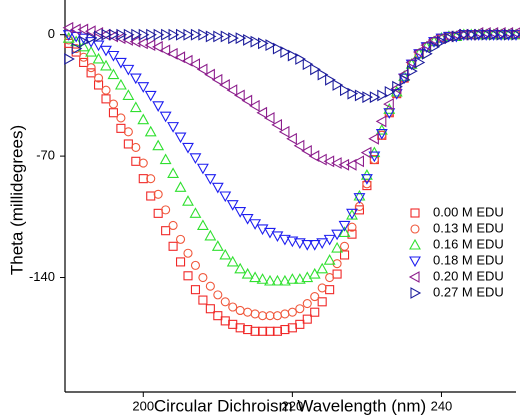 The width and height of the screenshot is (520, 417). What do you see at coordinates (290, 405) in the screenshot?
I see `x-axis-title: Circular Dichroism Wavelength (nm)` at bounding box center [290, 405].